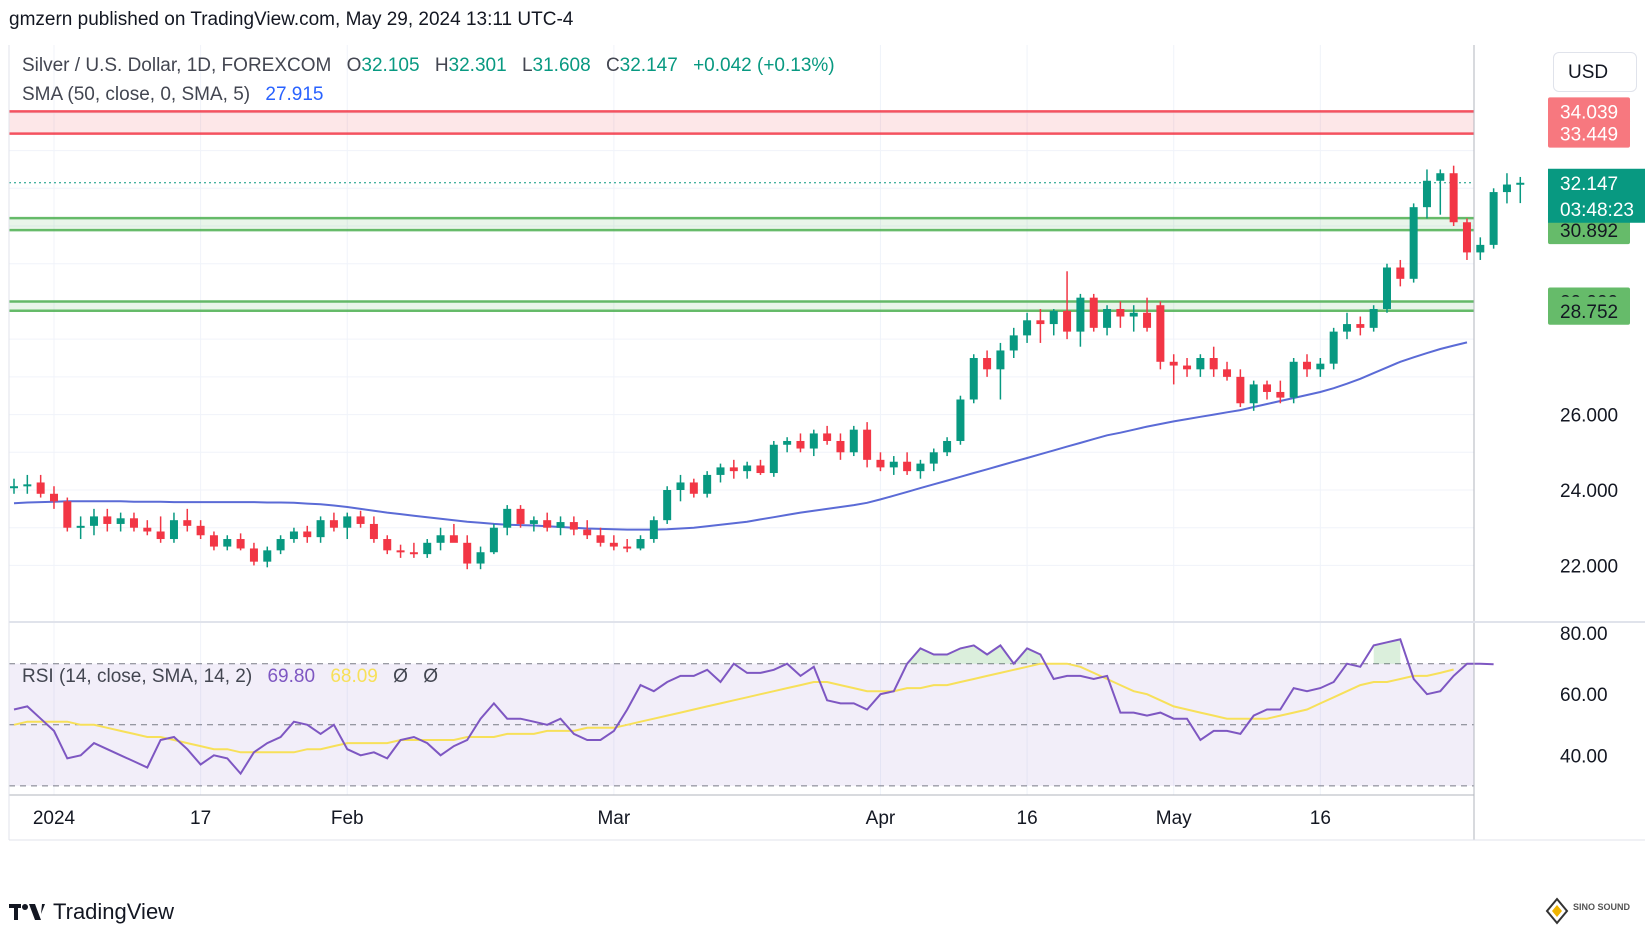 The width and height of the screenshot is (1645, 933). Describe the element at coordinates (1589, 310) in the screenshot. I see `support-price-tag` at that location.